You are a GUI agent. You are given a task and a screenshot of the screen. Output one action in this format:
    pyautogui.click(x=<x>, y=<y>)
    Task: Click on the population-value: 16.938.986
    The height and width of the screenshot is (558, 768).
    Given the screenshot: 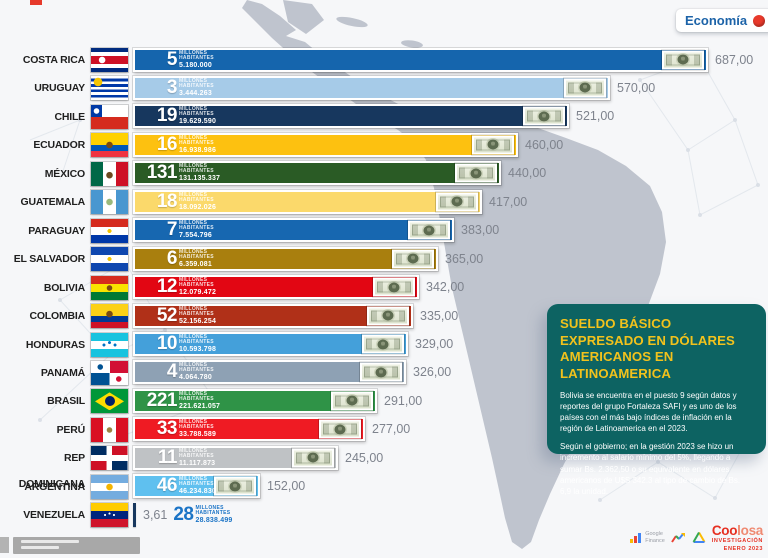 What is the action you would take?
    pyautogui.click(x=198, y=150)
    